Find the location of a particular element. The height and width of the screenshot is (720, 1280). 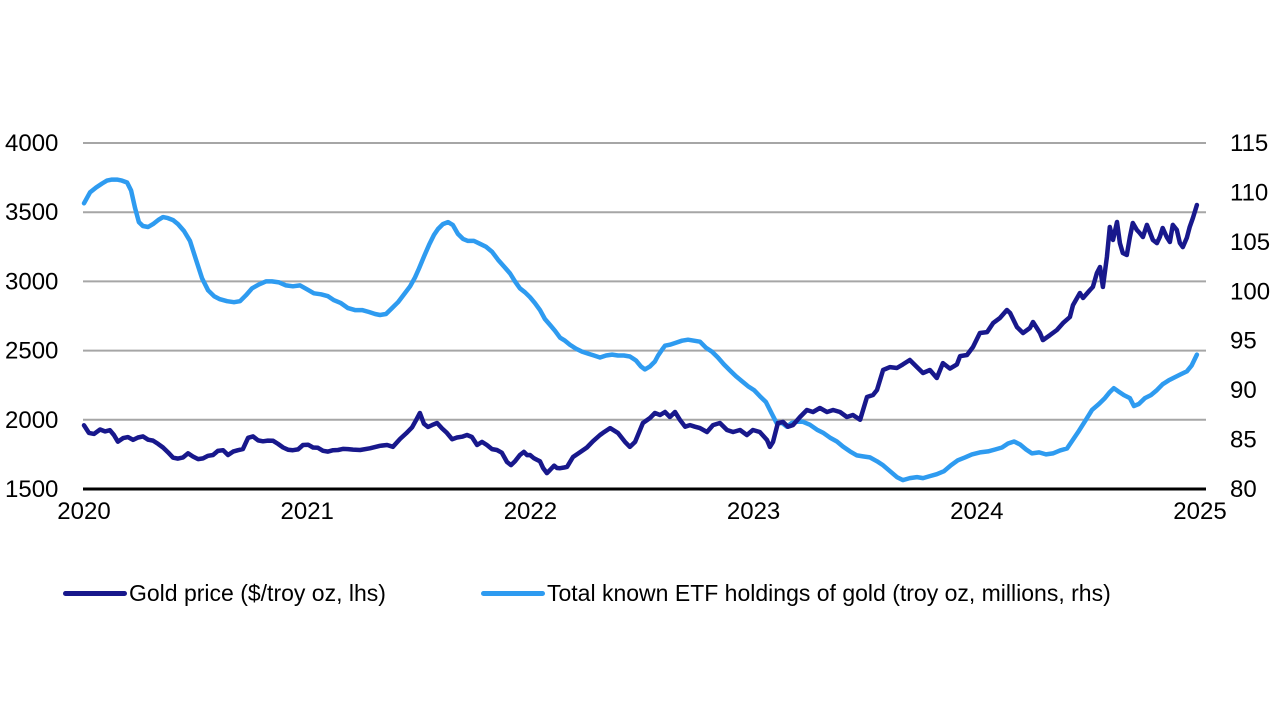

right-axis-tick-label: 90 is located at coordinates (1243, 390).